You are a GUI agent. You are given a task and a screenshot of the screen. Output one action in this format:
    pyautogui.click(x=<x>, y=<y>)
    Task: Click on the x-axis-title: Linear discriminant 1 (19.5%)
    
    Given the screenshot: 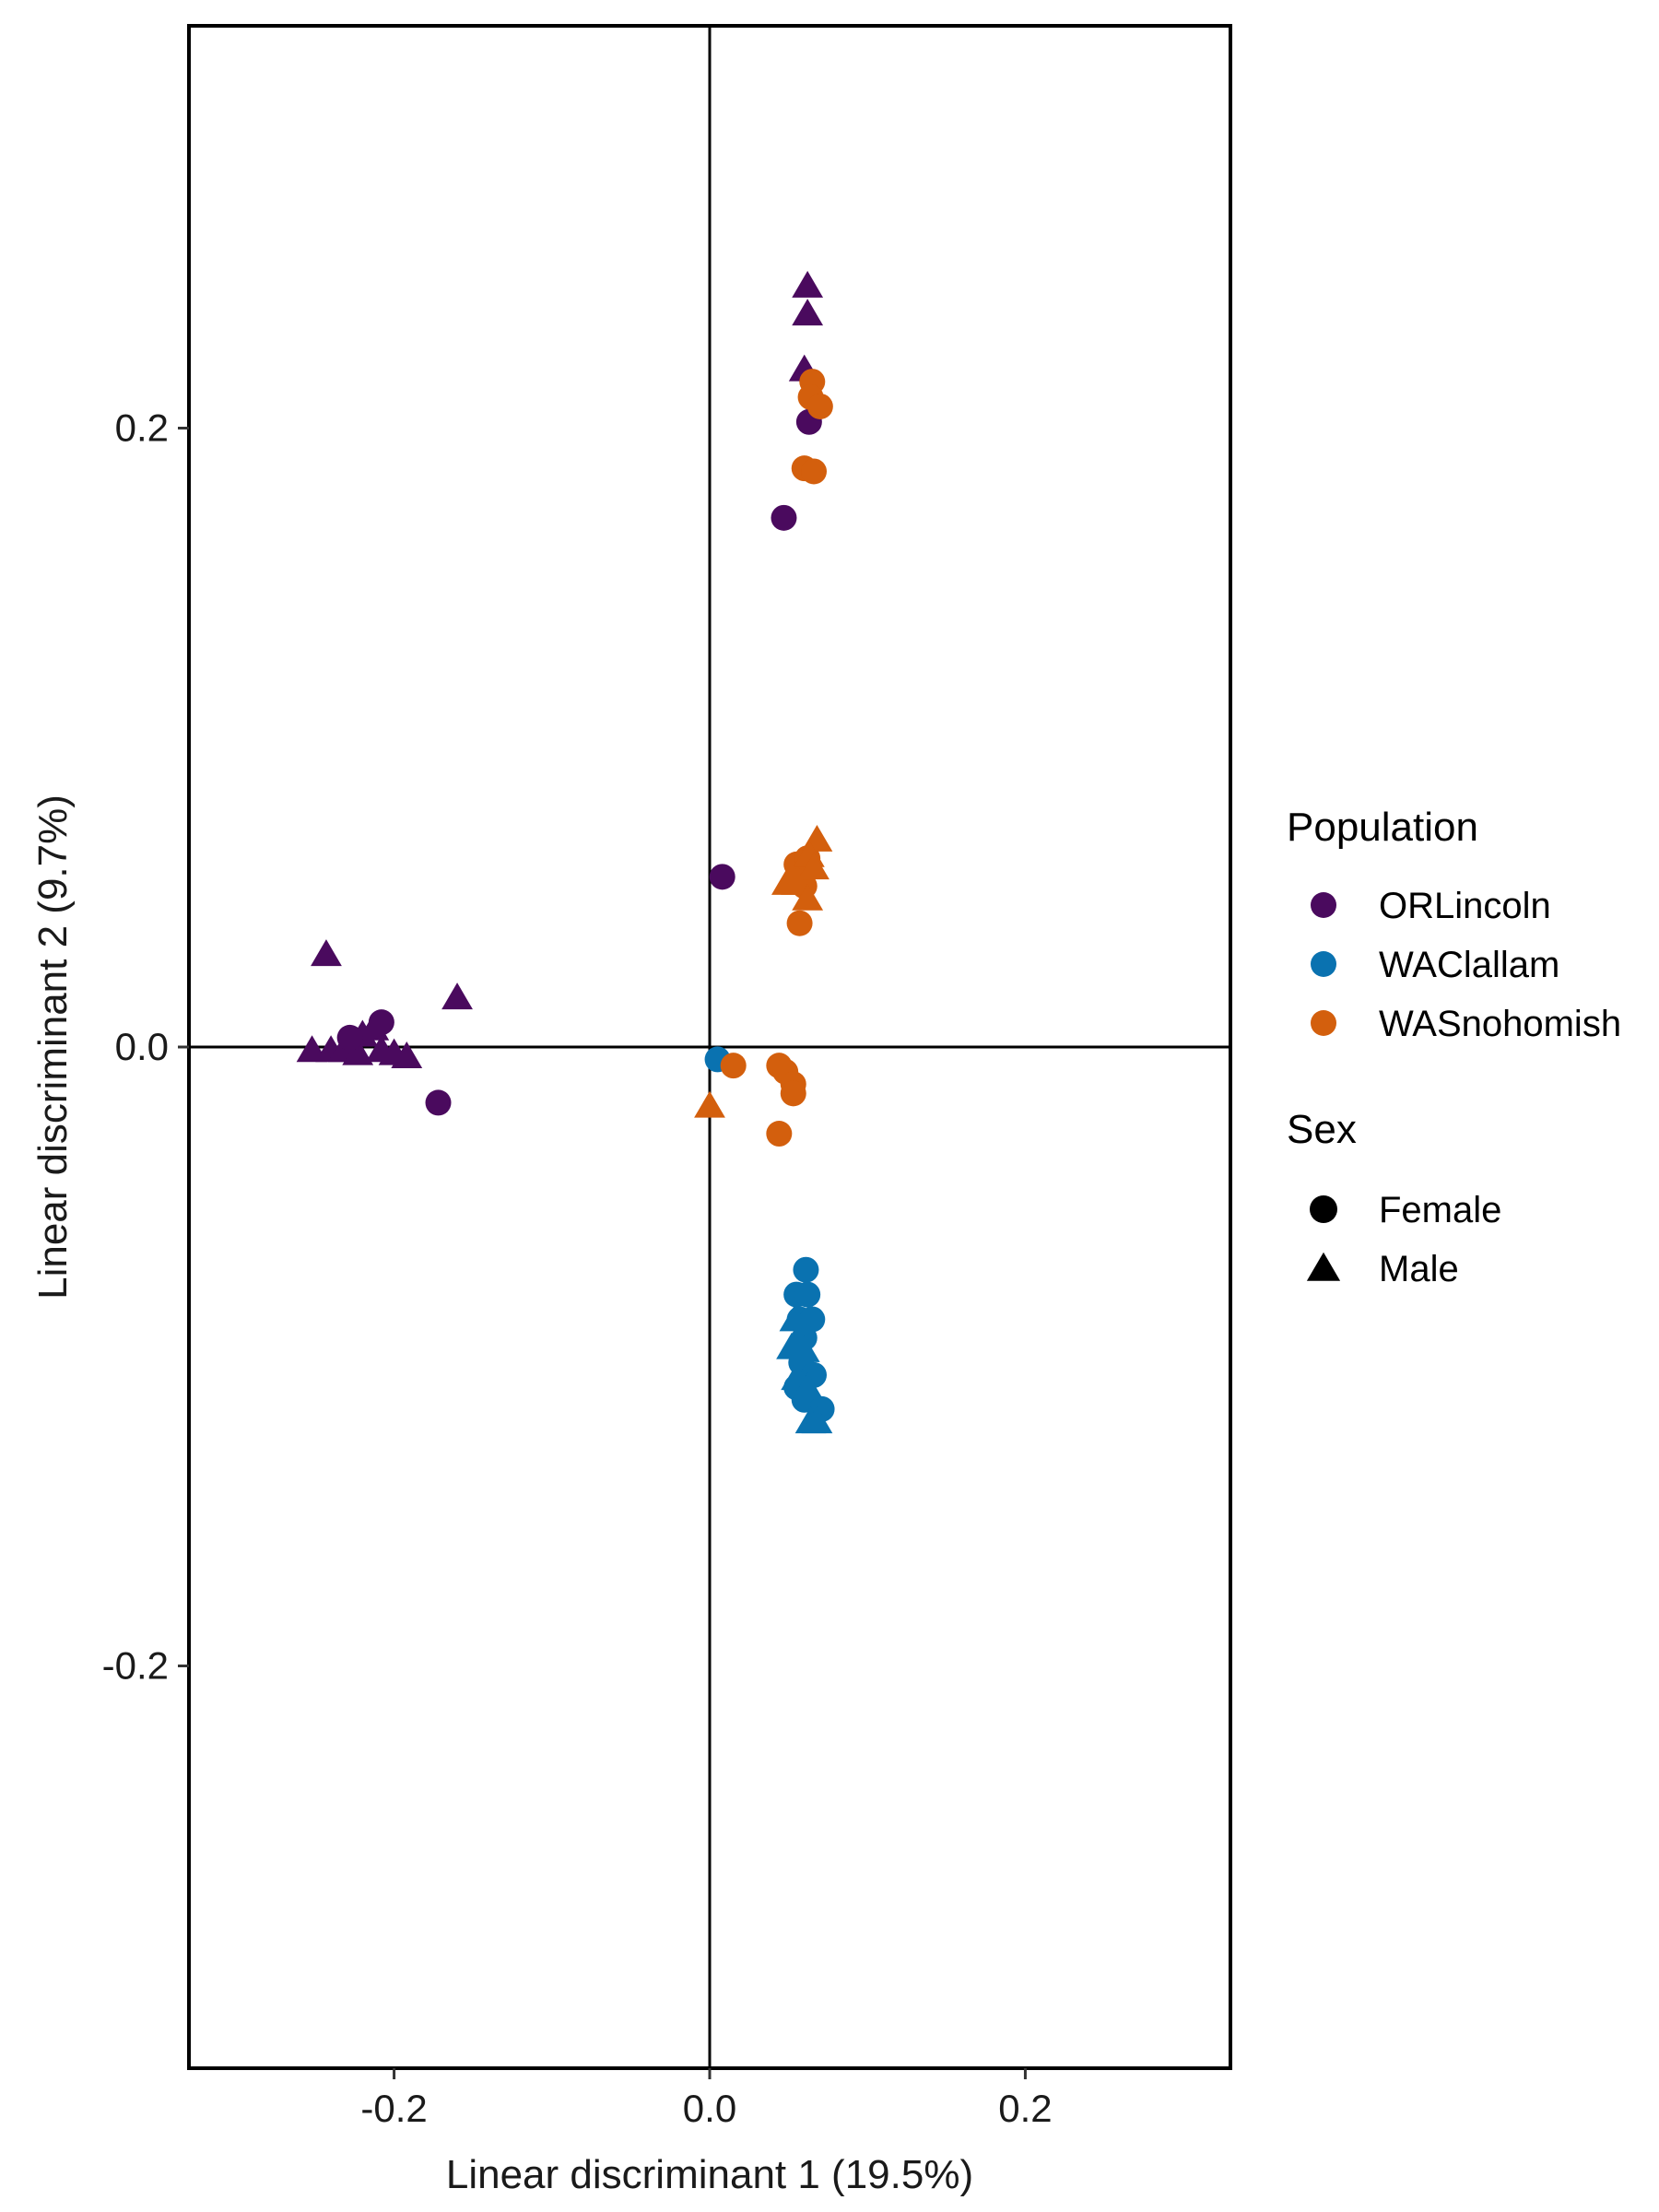 What is the action you would take?
    pyautogui.click(x=709, y=2174)
    